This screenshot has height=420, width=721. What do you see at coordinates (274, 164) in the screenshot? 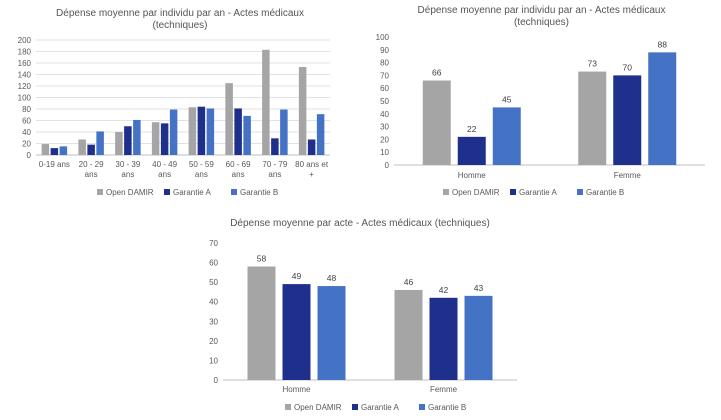
I see `x-tick-label-70-79-ans: 70 - 79` at bounding box center [274, 164].